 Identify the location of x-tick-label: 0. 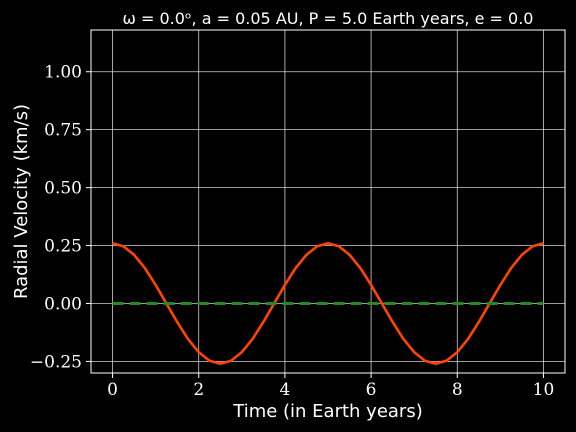
(112, 390).